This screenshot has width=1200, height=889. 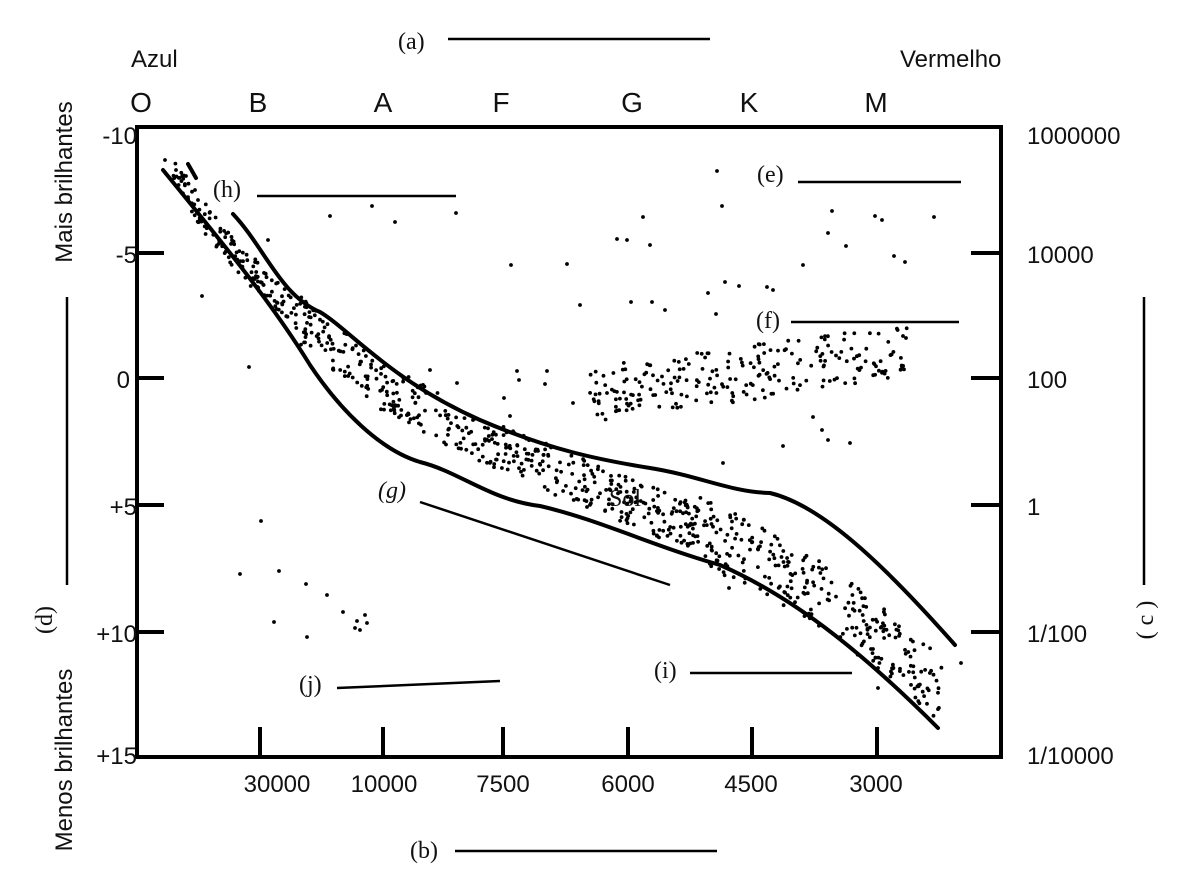 What do you see at coordinates (545, 543) in the screenshot?
I see `answer-line-g` at bounding box center [545, 543].